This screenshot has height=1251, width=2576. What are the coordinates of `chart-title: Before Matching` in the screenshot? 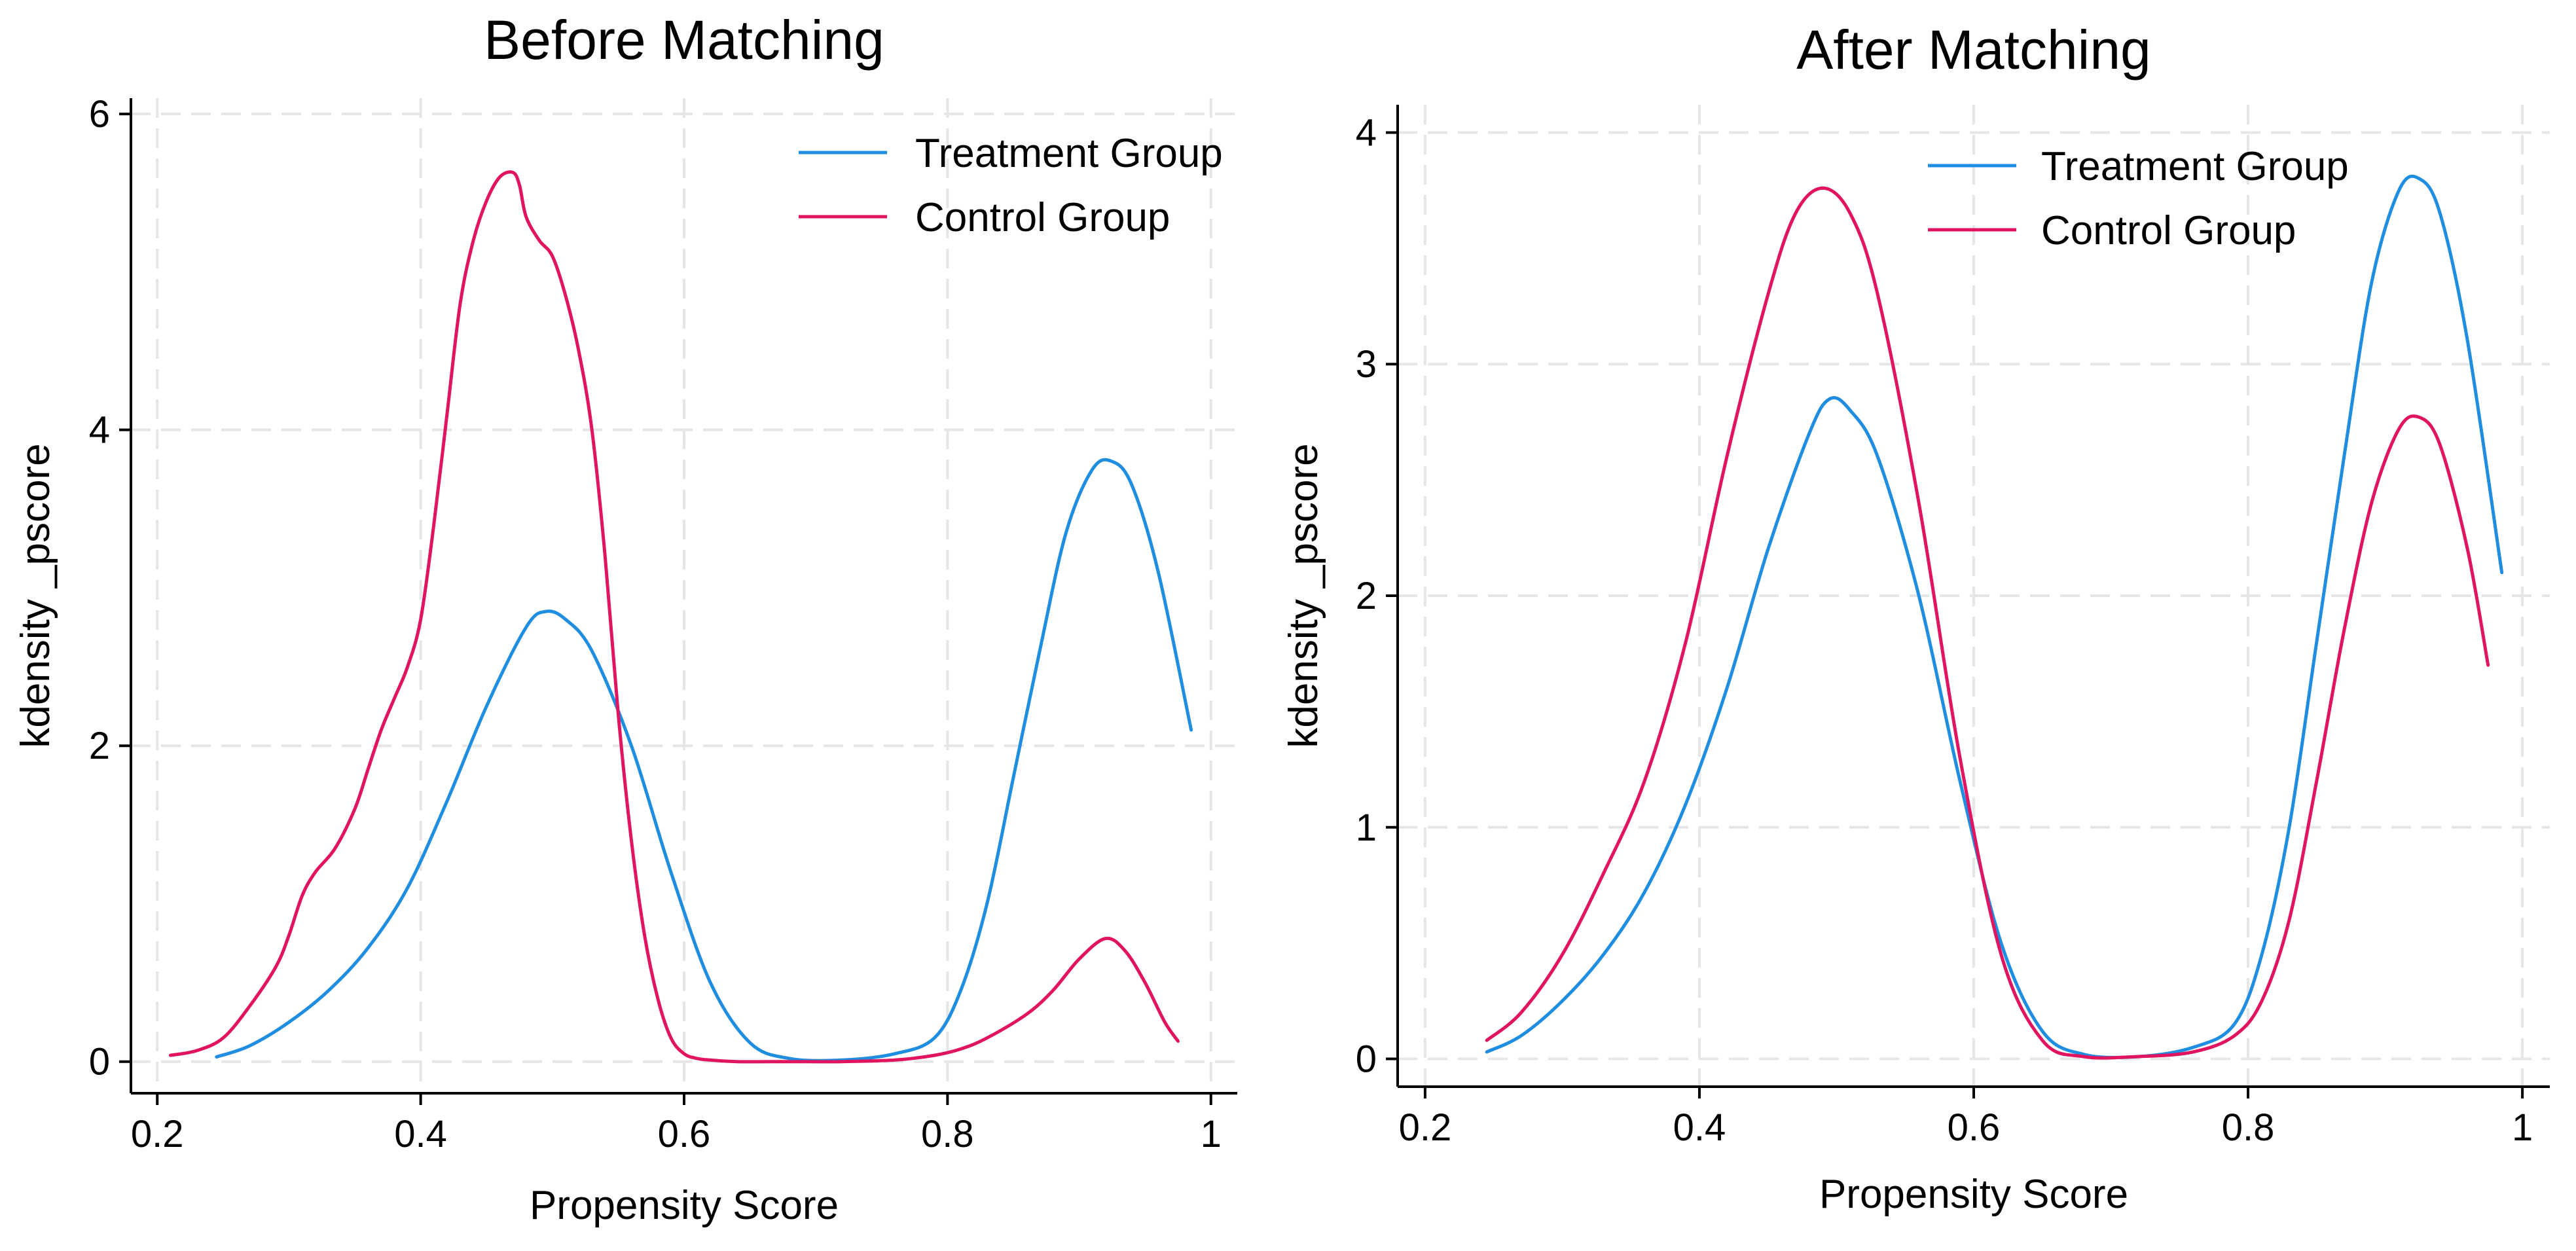 It's located at (684, 40).